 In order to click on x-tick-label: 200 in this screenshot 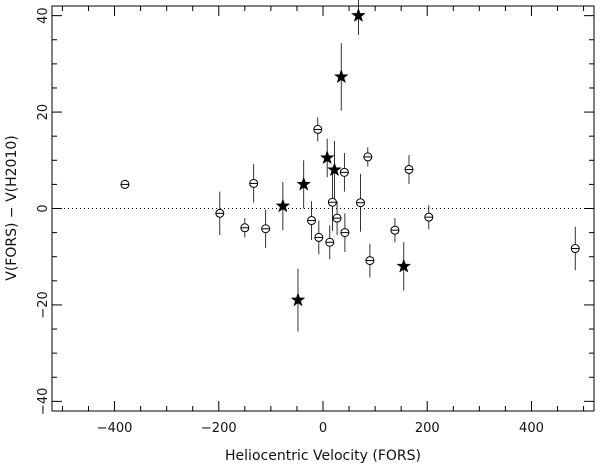, I will do `click(427, 428)`.